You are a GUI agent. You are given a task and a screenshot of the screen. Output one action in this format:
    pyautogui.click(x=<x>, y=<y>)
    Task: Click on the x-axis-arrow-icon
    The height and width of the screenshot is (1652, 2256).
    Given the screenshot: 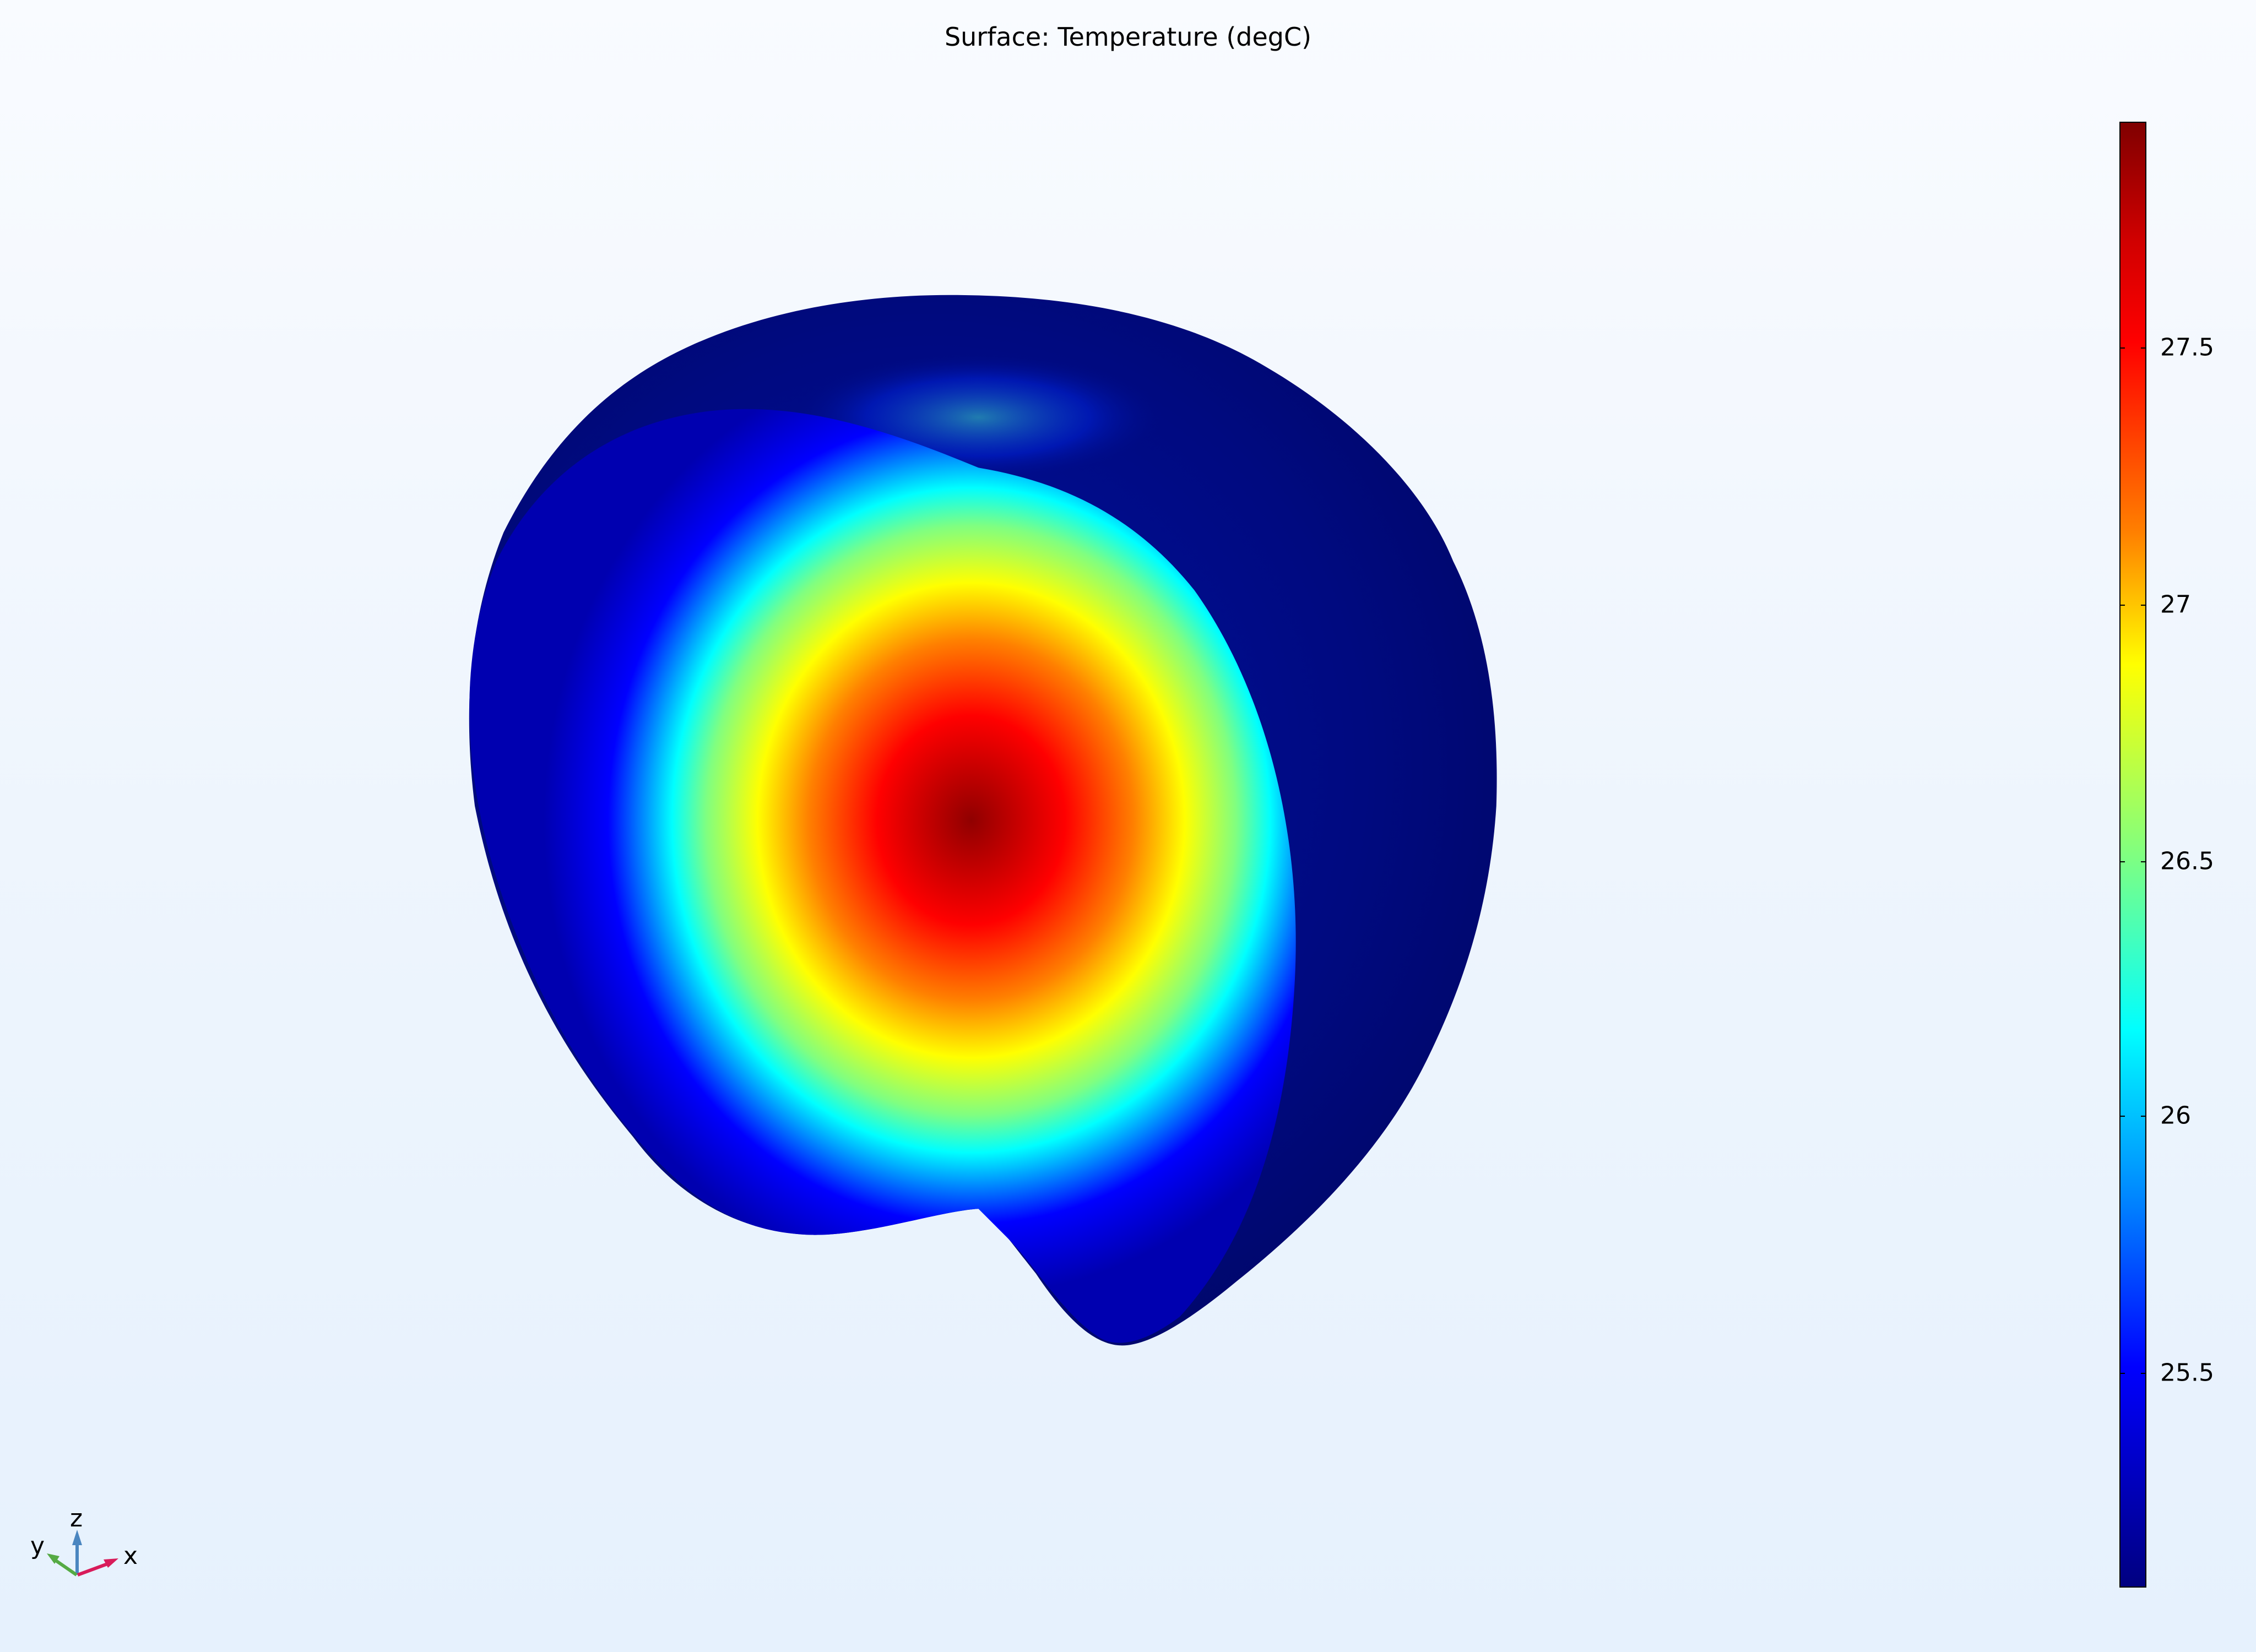 What is the action you would take?
    pyautogui.click(x=97, y=1567)
    